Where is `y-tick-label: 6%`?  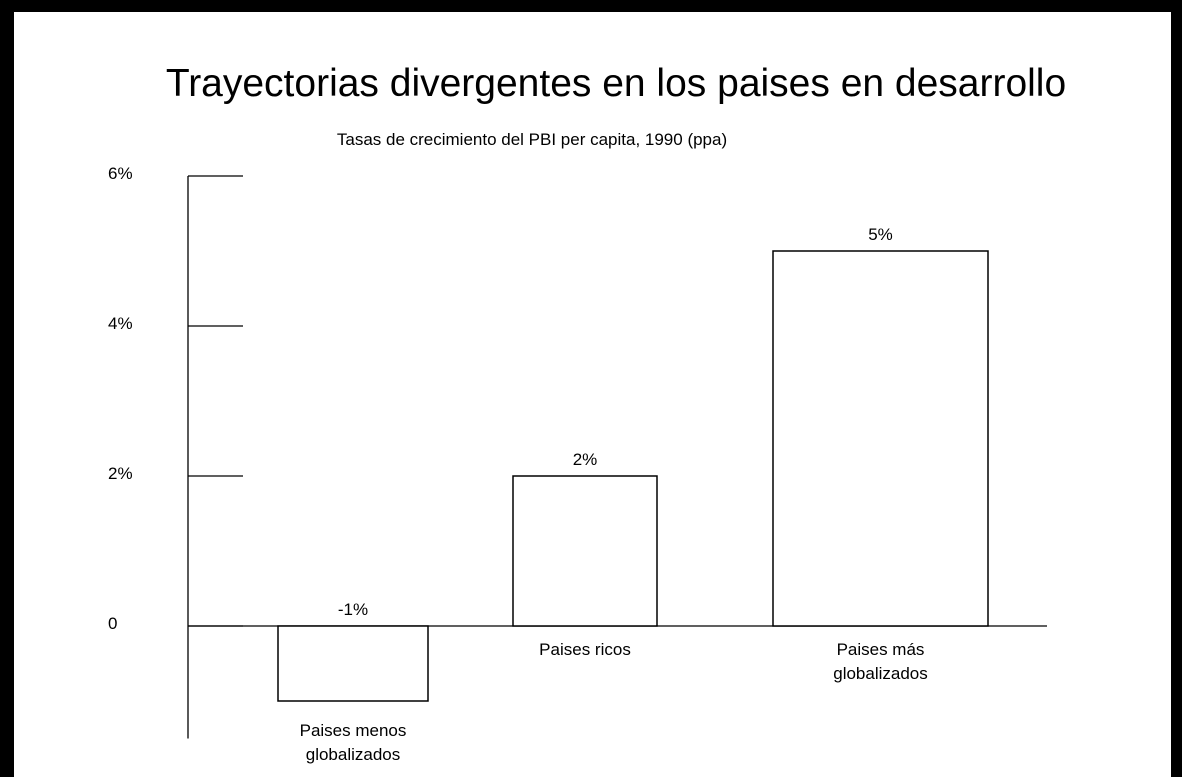
y-tick-label: 6% is located at coordinates (120, 173).